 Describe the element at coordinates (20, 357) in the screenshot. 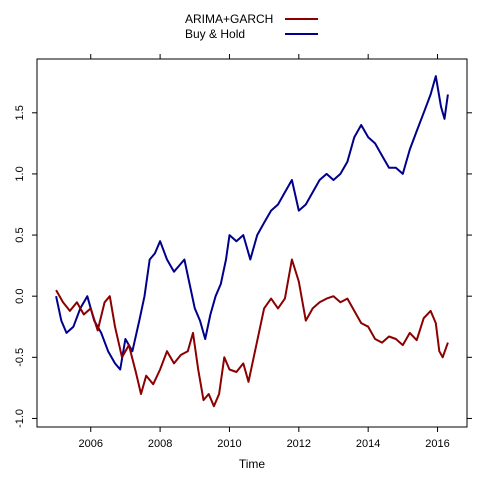

I see `y-tick-label: -0.5` at that location.